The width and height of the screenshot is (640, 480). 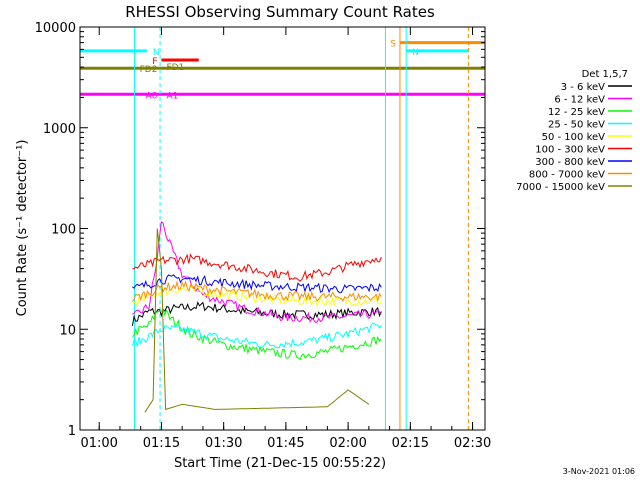 What do you see at coordinates (161, 443) in the screenshot?
I see `x-tick-label: 01:15` at bounding box center [161, 443].